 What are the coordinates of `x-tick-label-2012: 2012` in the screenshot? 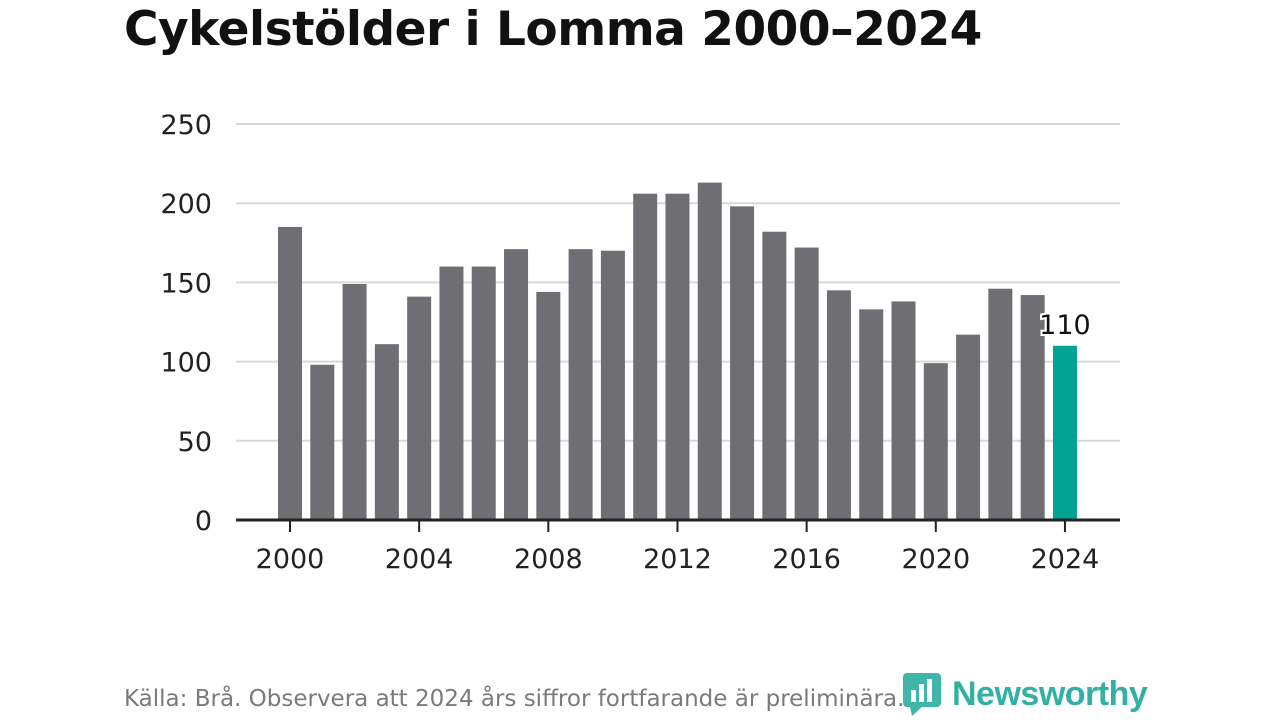 It's located at (677, 559).